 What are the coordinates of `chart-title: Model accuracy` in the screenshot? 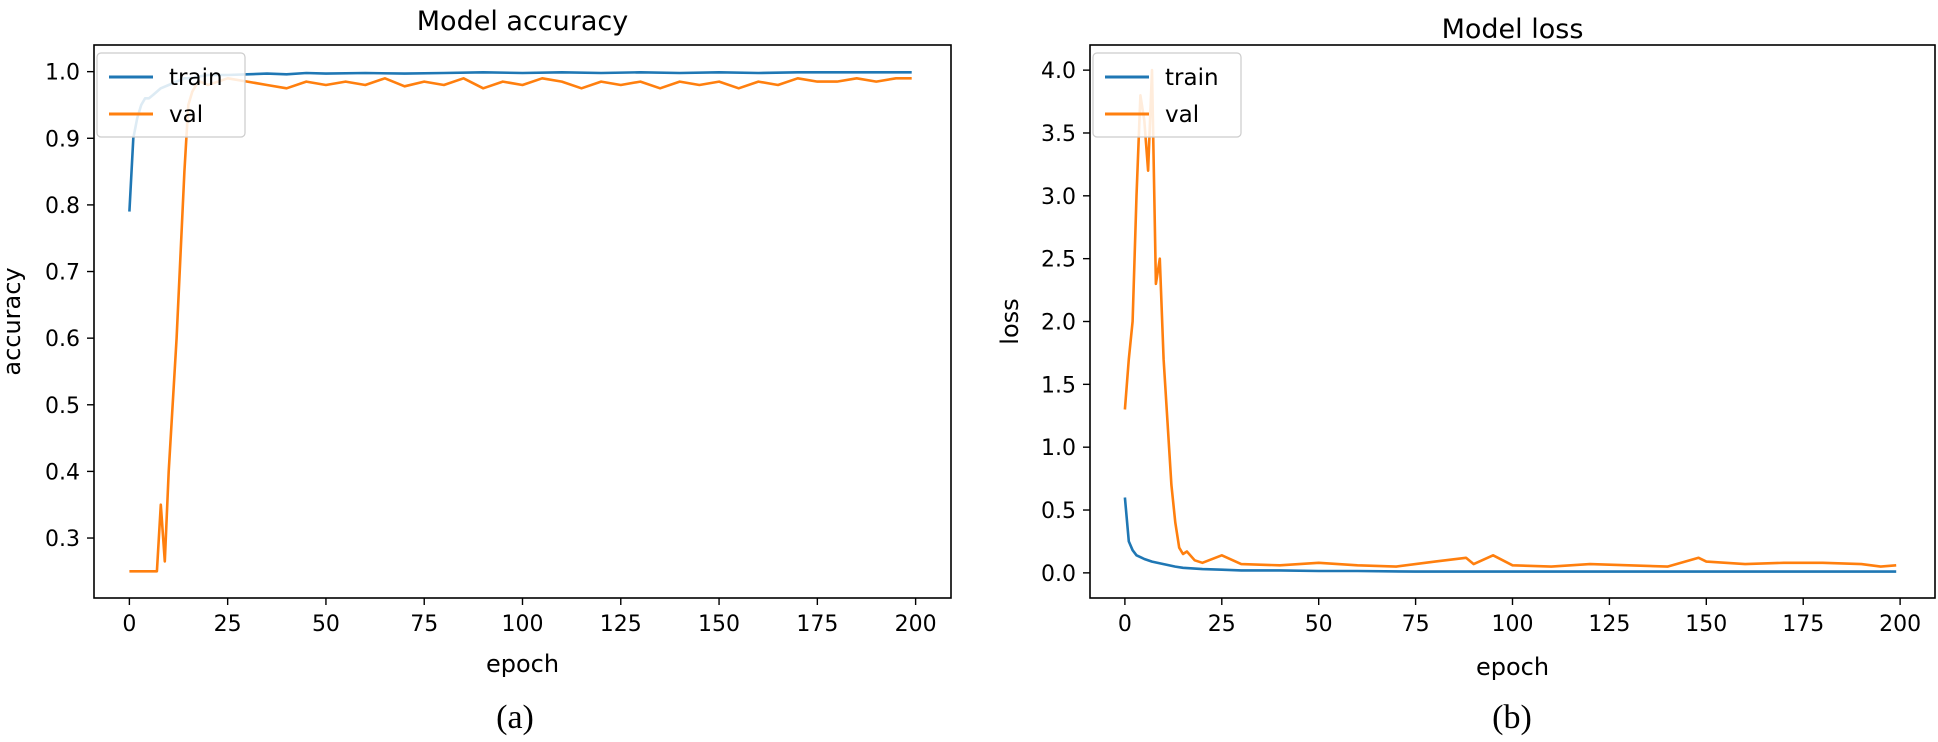 It's located at (522, 21).